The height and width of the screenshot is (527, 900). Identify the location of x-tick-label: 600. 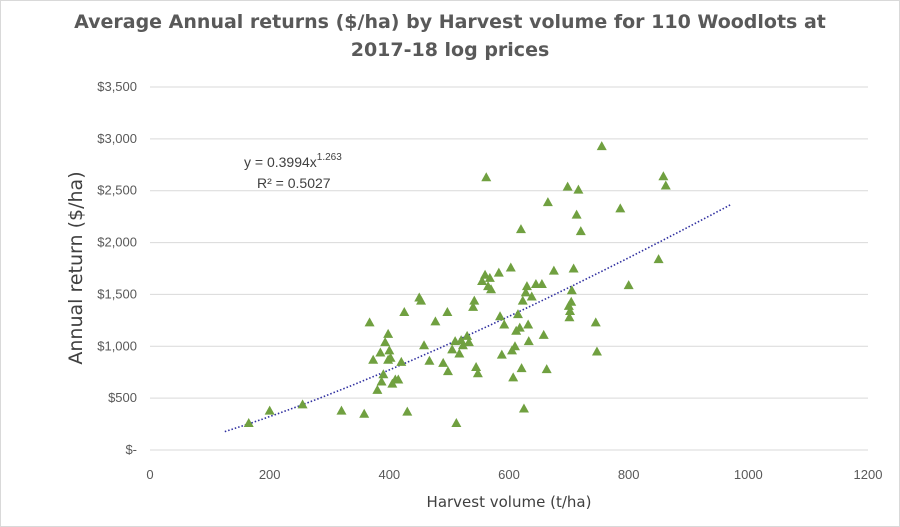
(509, 474).